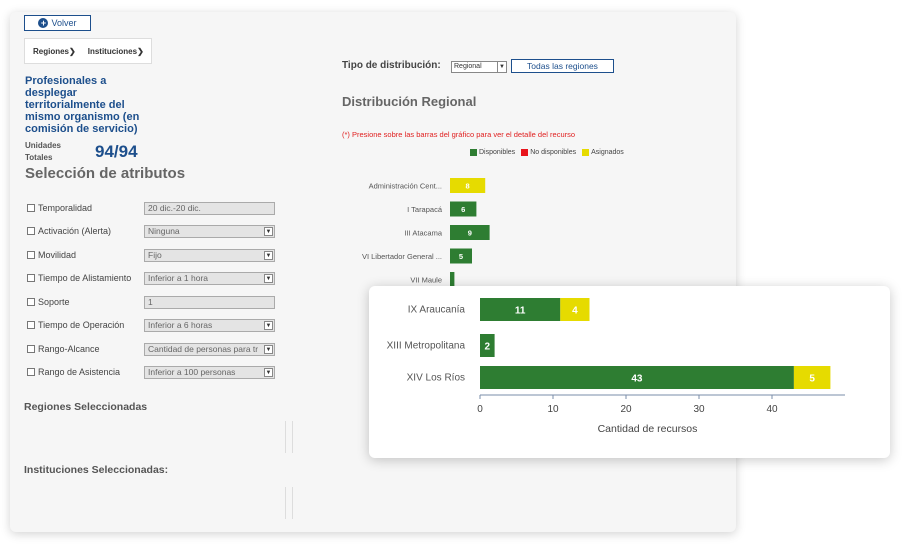 The height and width of the screenshot is (551, 908). I want to click on x-tick-label: 0, so click(480, 409).